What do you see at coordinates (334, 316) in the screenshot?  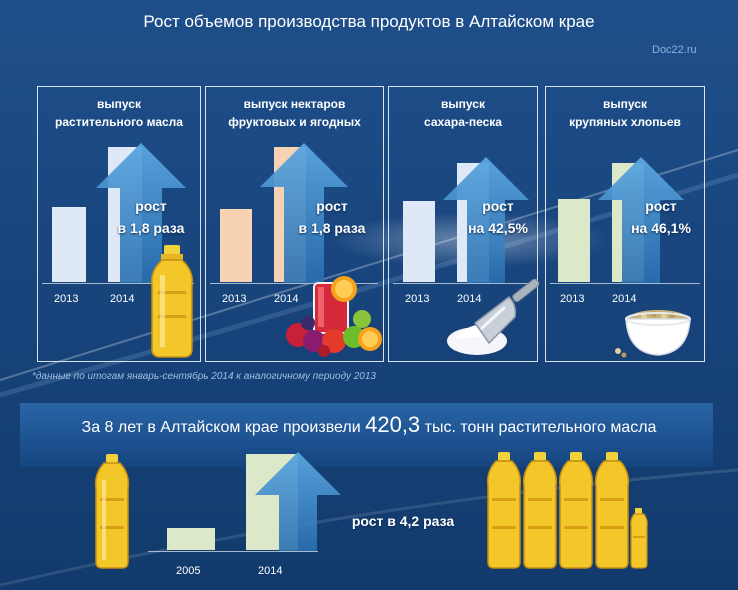 I see `fruit-juice-icon` at bounding box center [334, 316].